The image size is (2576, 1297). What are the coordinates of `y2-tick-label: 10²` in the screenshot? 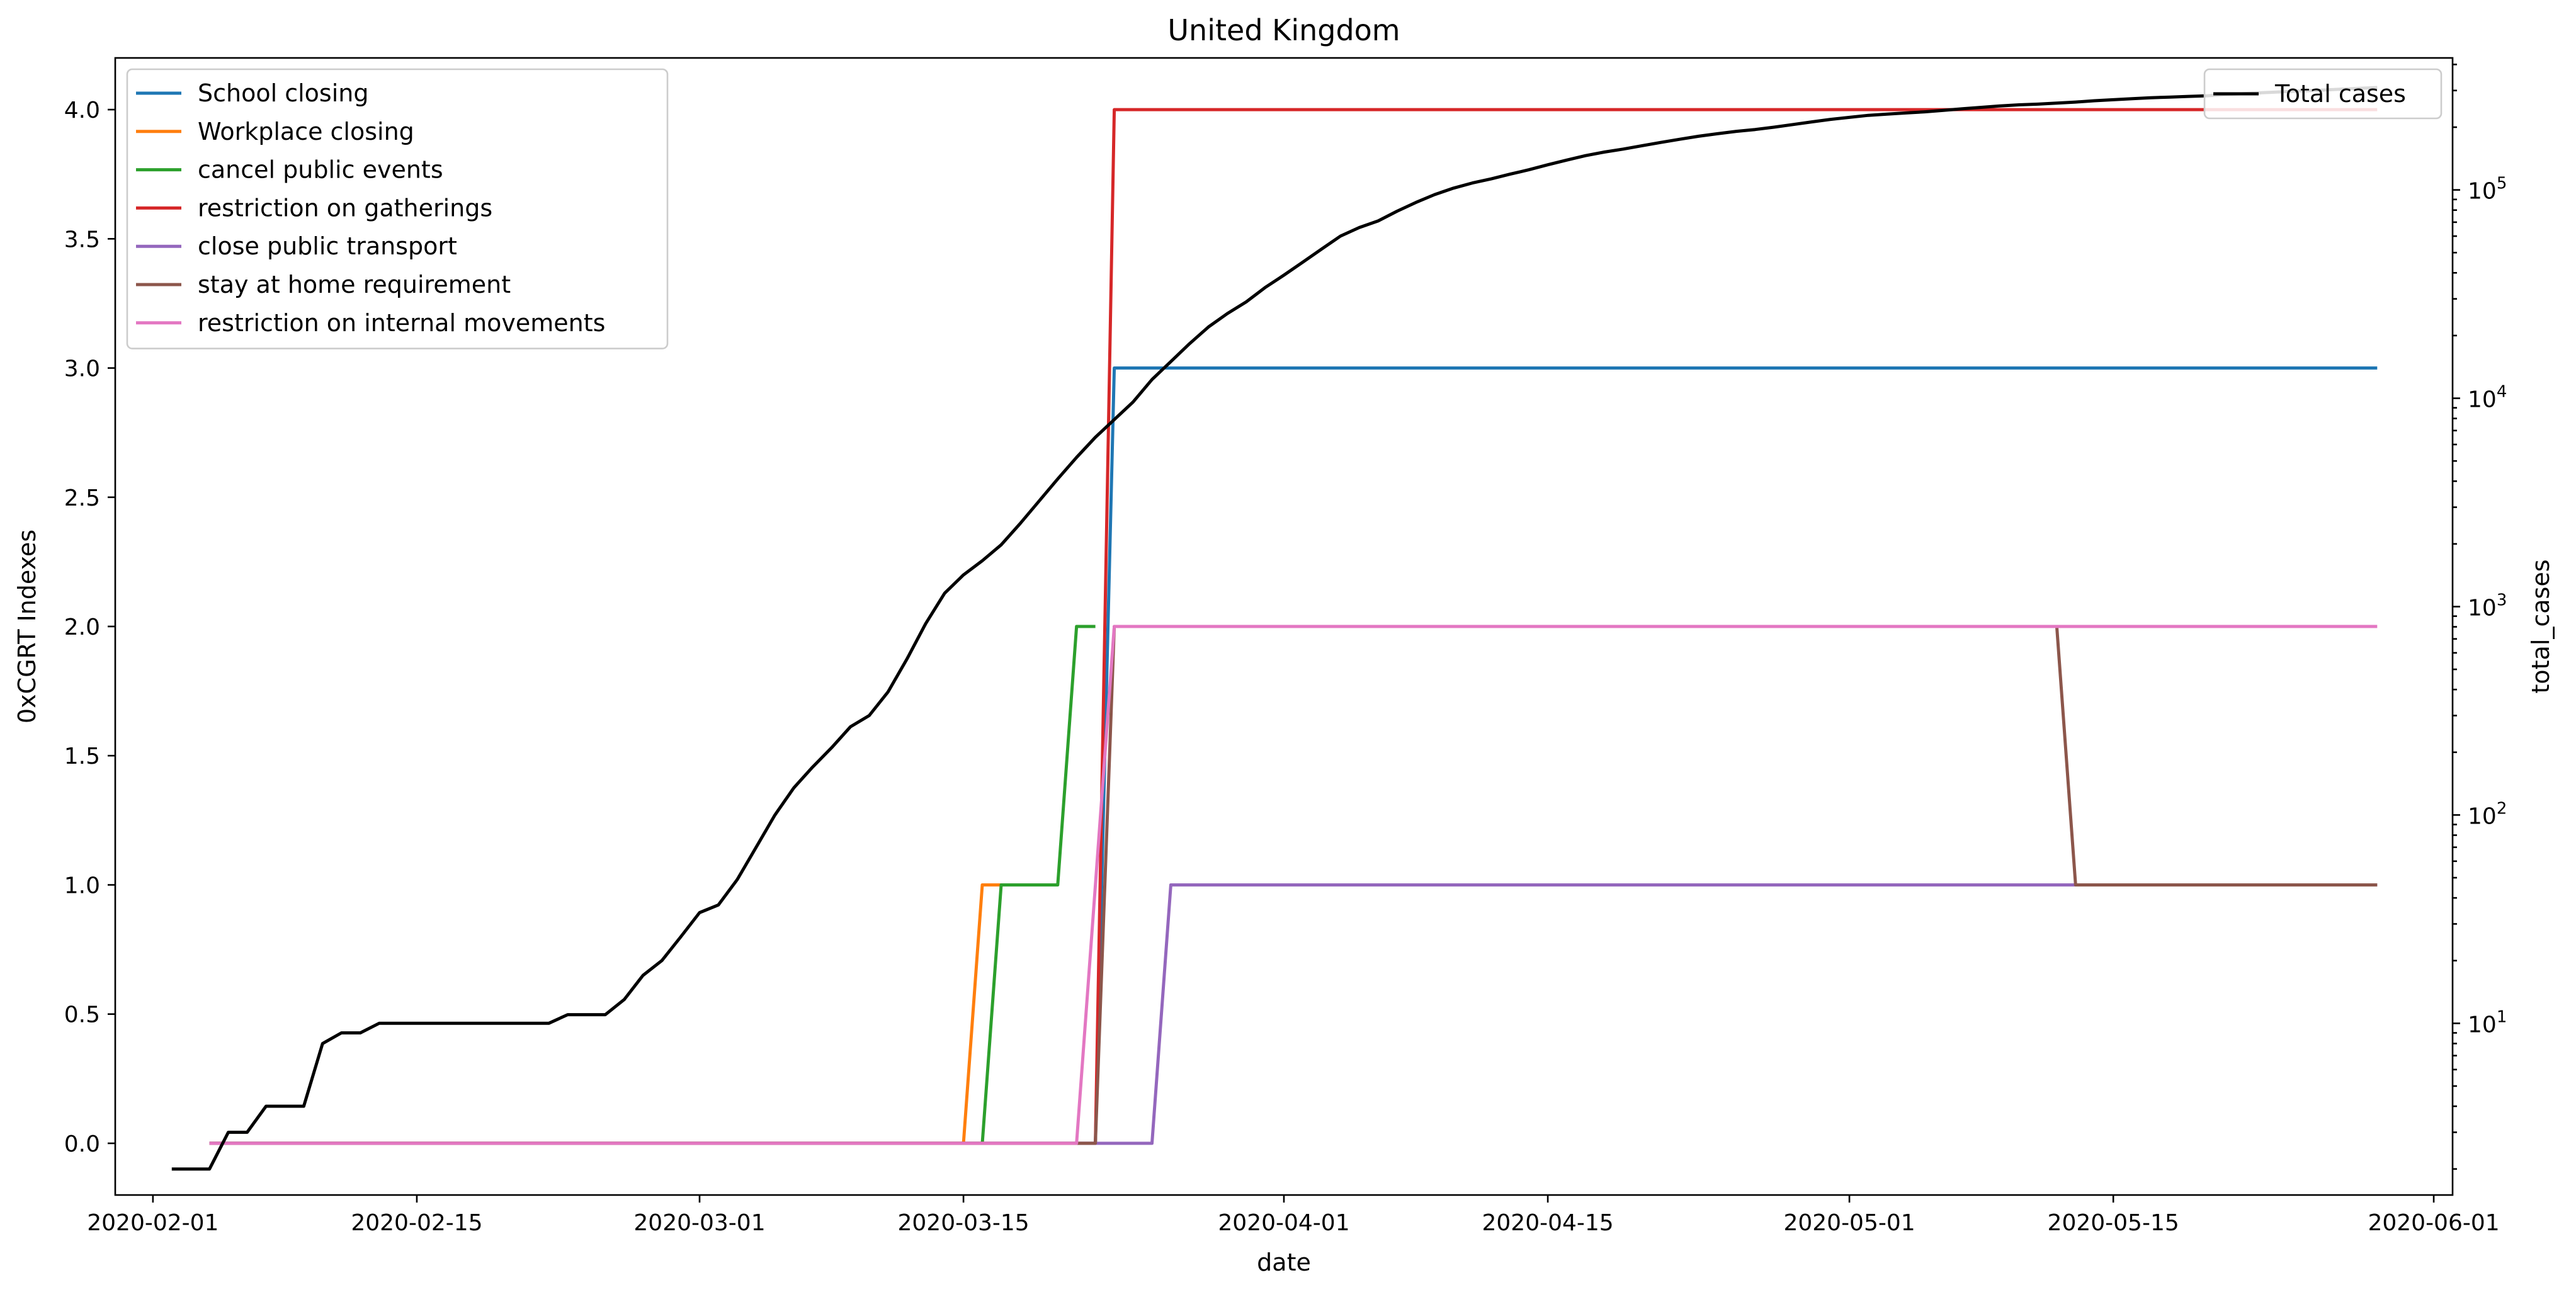 It's located at (2487, 814).